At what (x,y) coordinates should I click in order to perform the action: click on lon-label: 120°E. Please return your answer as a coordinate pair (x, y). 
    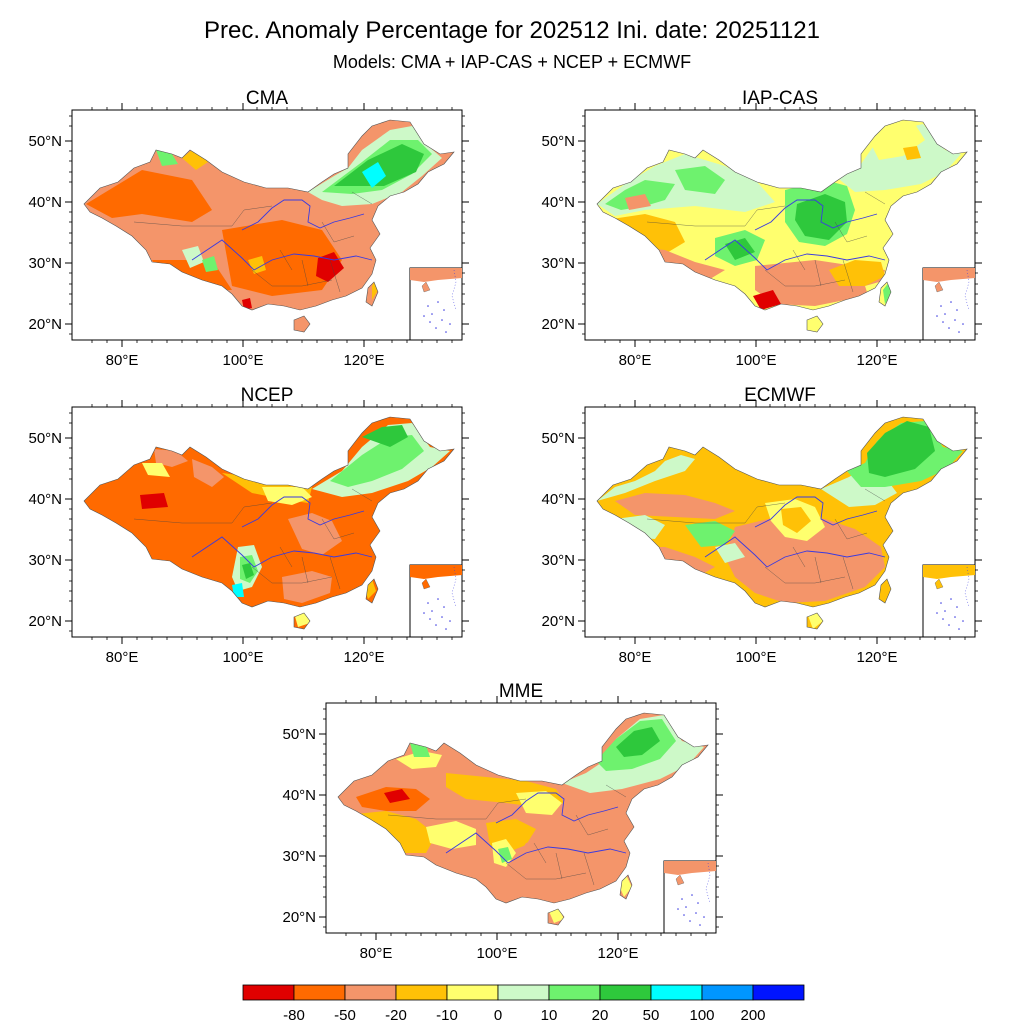
    Looking at the image, I should click on (617, 953).